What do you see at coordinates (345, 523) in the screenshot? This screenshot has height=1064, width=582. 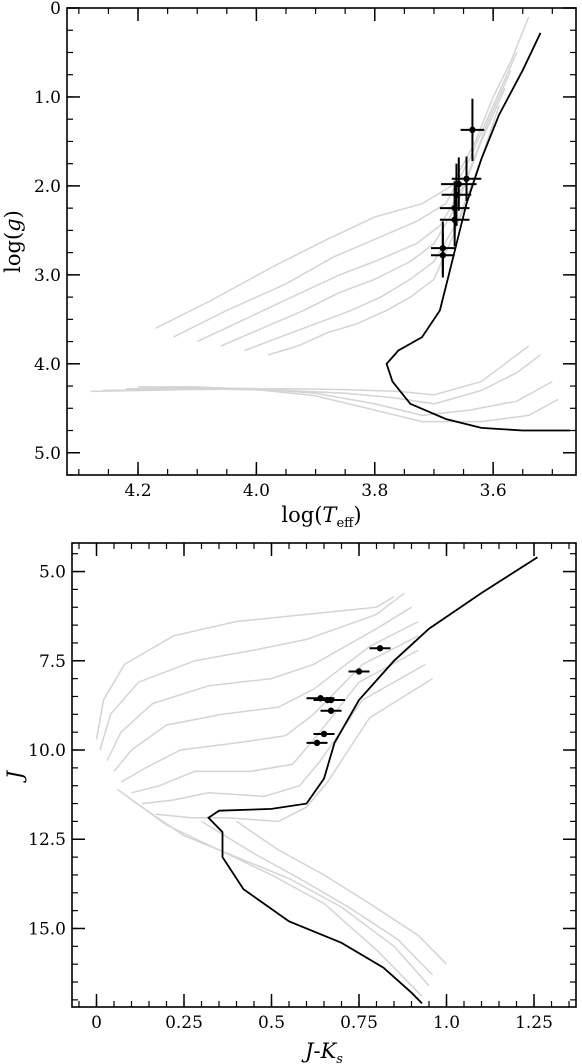 I see `top-x-axis-label-sub: eff` at bounding box center [345, 523].